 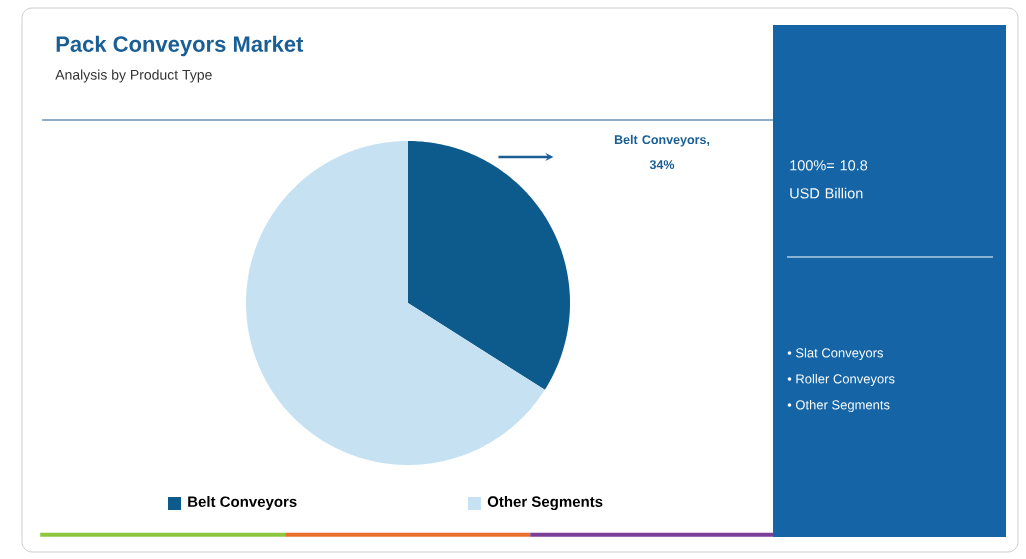 I want to click on legend-label: Belt Conveyors, so click(x=242, y=502).